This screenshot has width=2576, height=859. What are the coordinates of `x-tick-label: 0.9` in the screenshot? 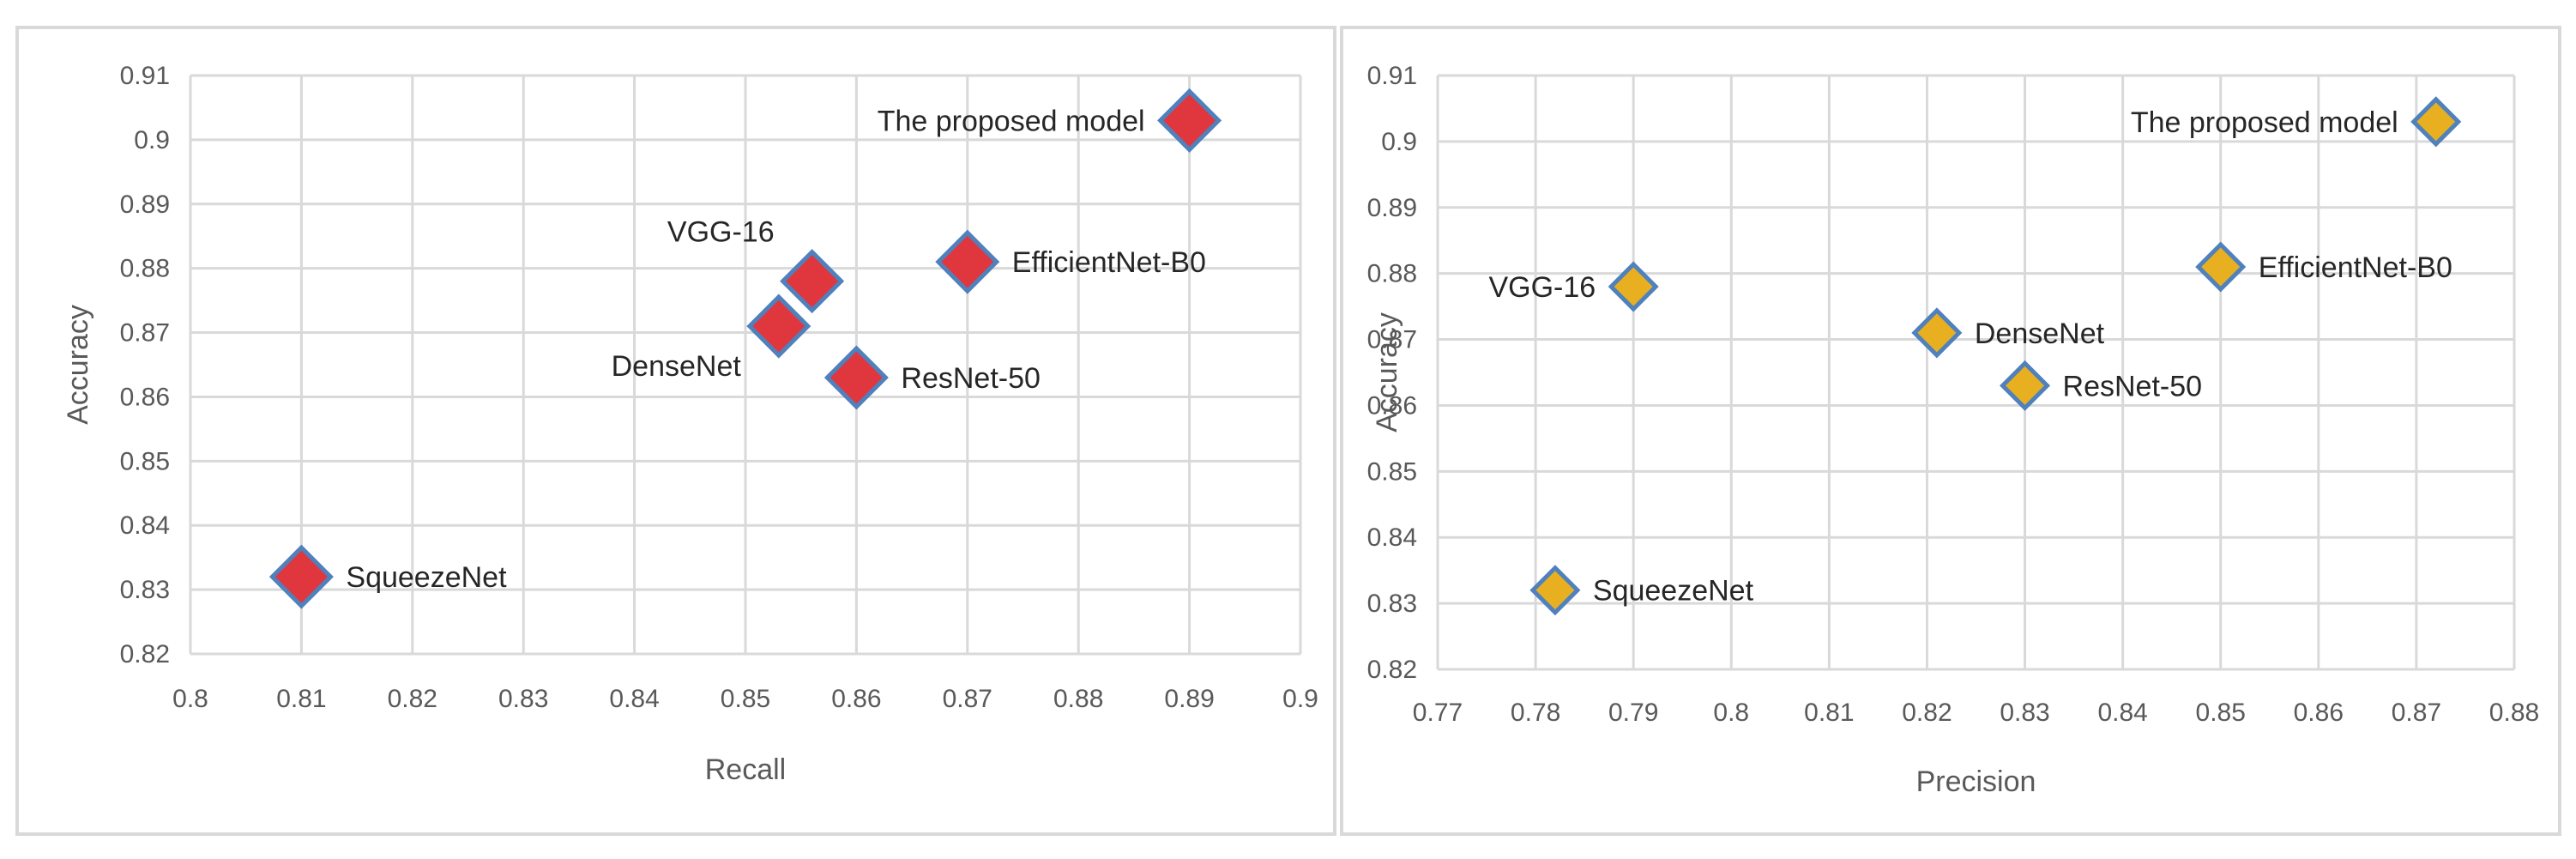 It's located at (1300, 699).